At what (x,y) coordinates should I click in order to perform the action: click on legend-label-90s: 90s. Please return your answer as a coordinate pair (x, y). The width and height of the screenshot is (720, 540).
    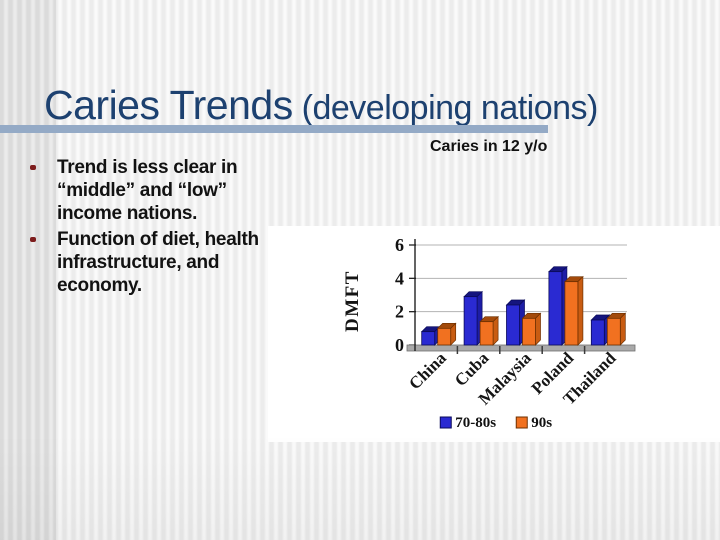
    Looking at the image, I should click on (541, 423).